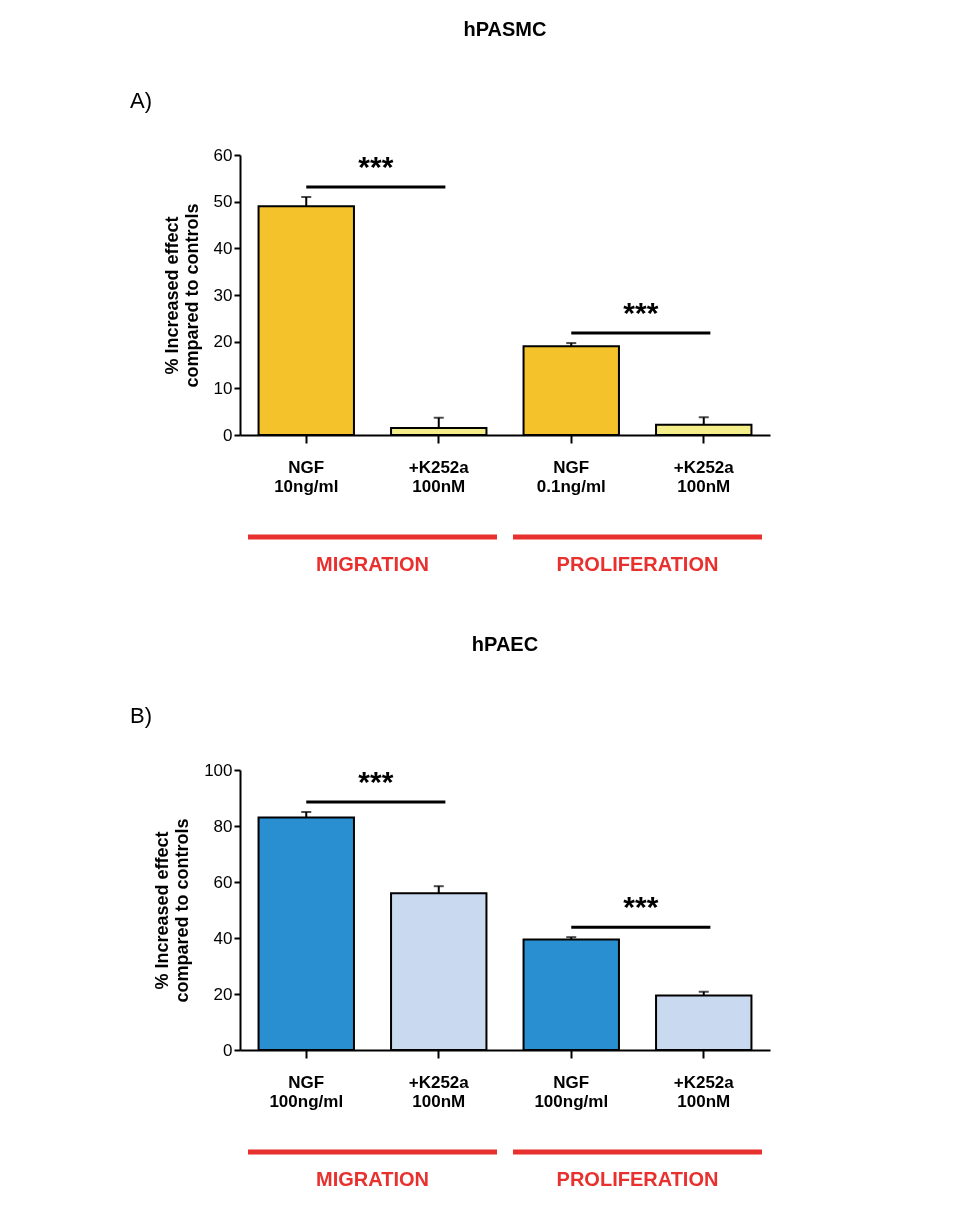 The width and height of the screenshot is (966, 1215). What do you see at coordinates (505, 29) in the screenshot?
I see `chart-title: hPASMC` at bounding box center [505, 29].